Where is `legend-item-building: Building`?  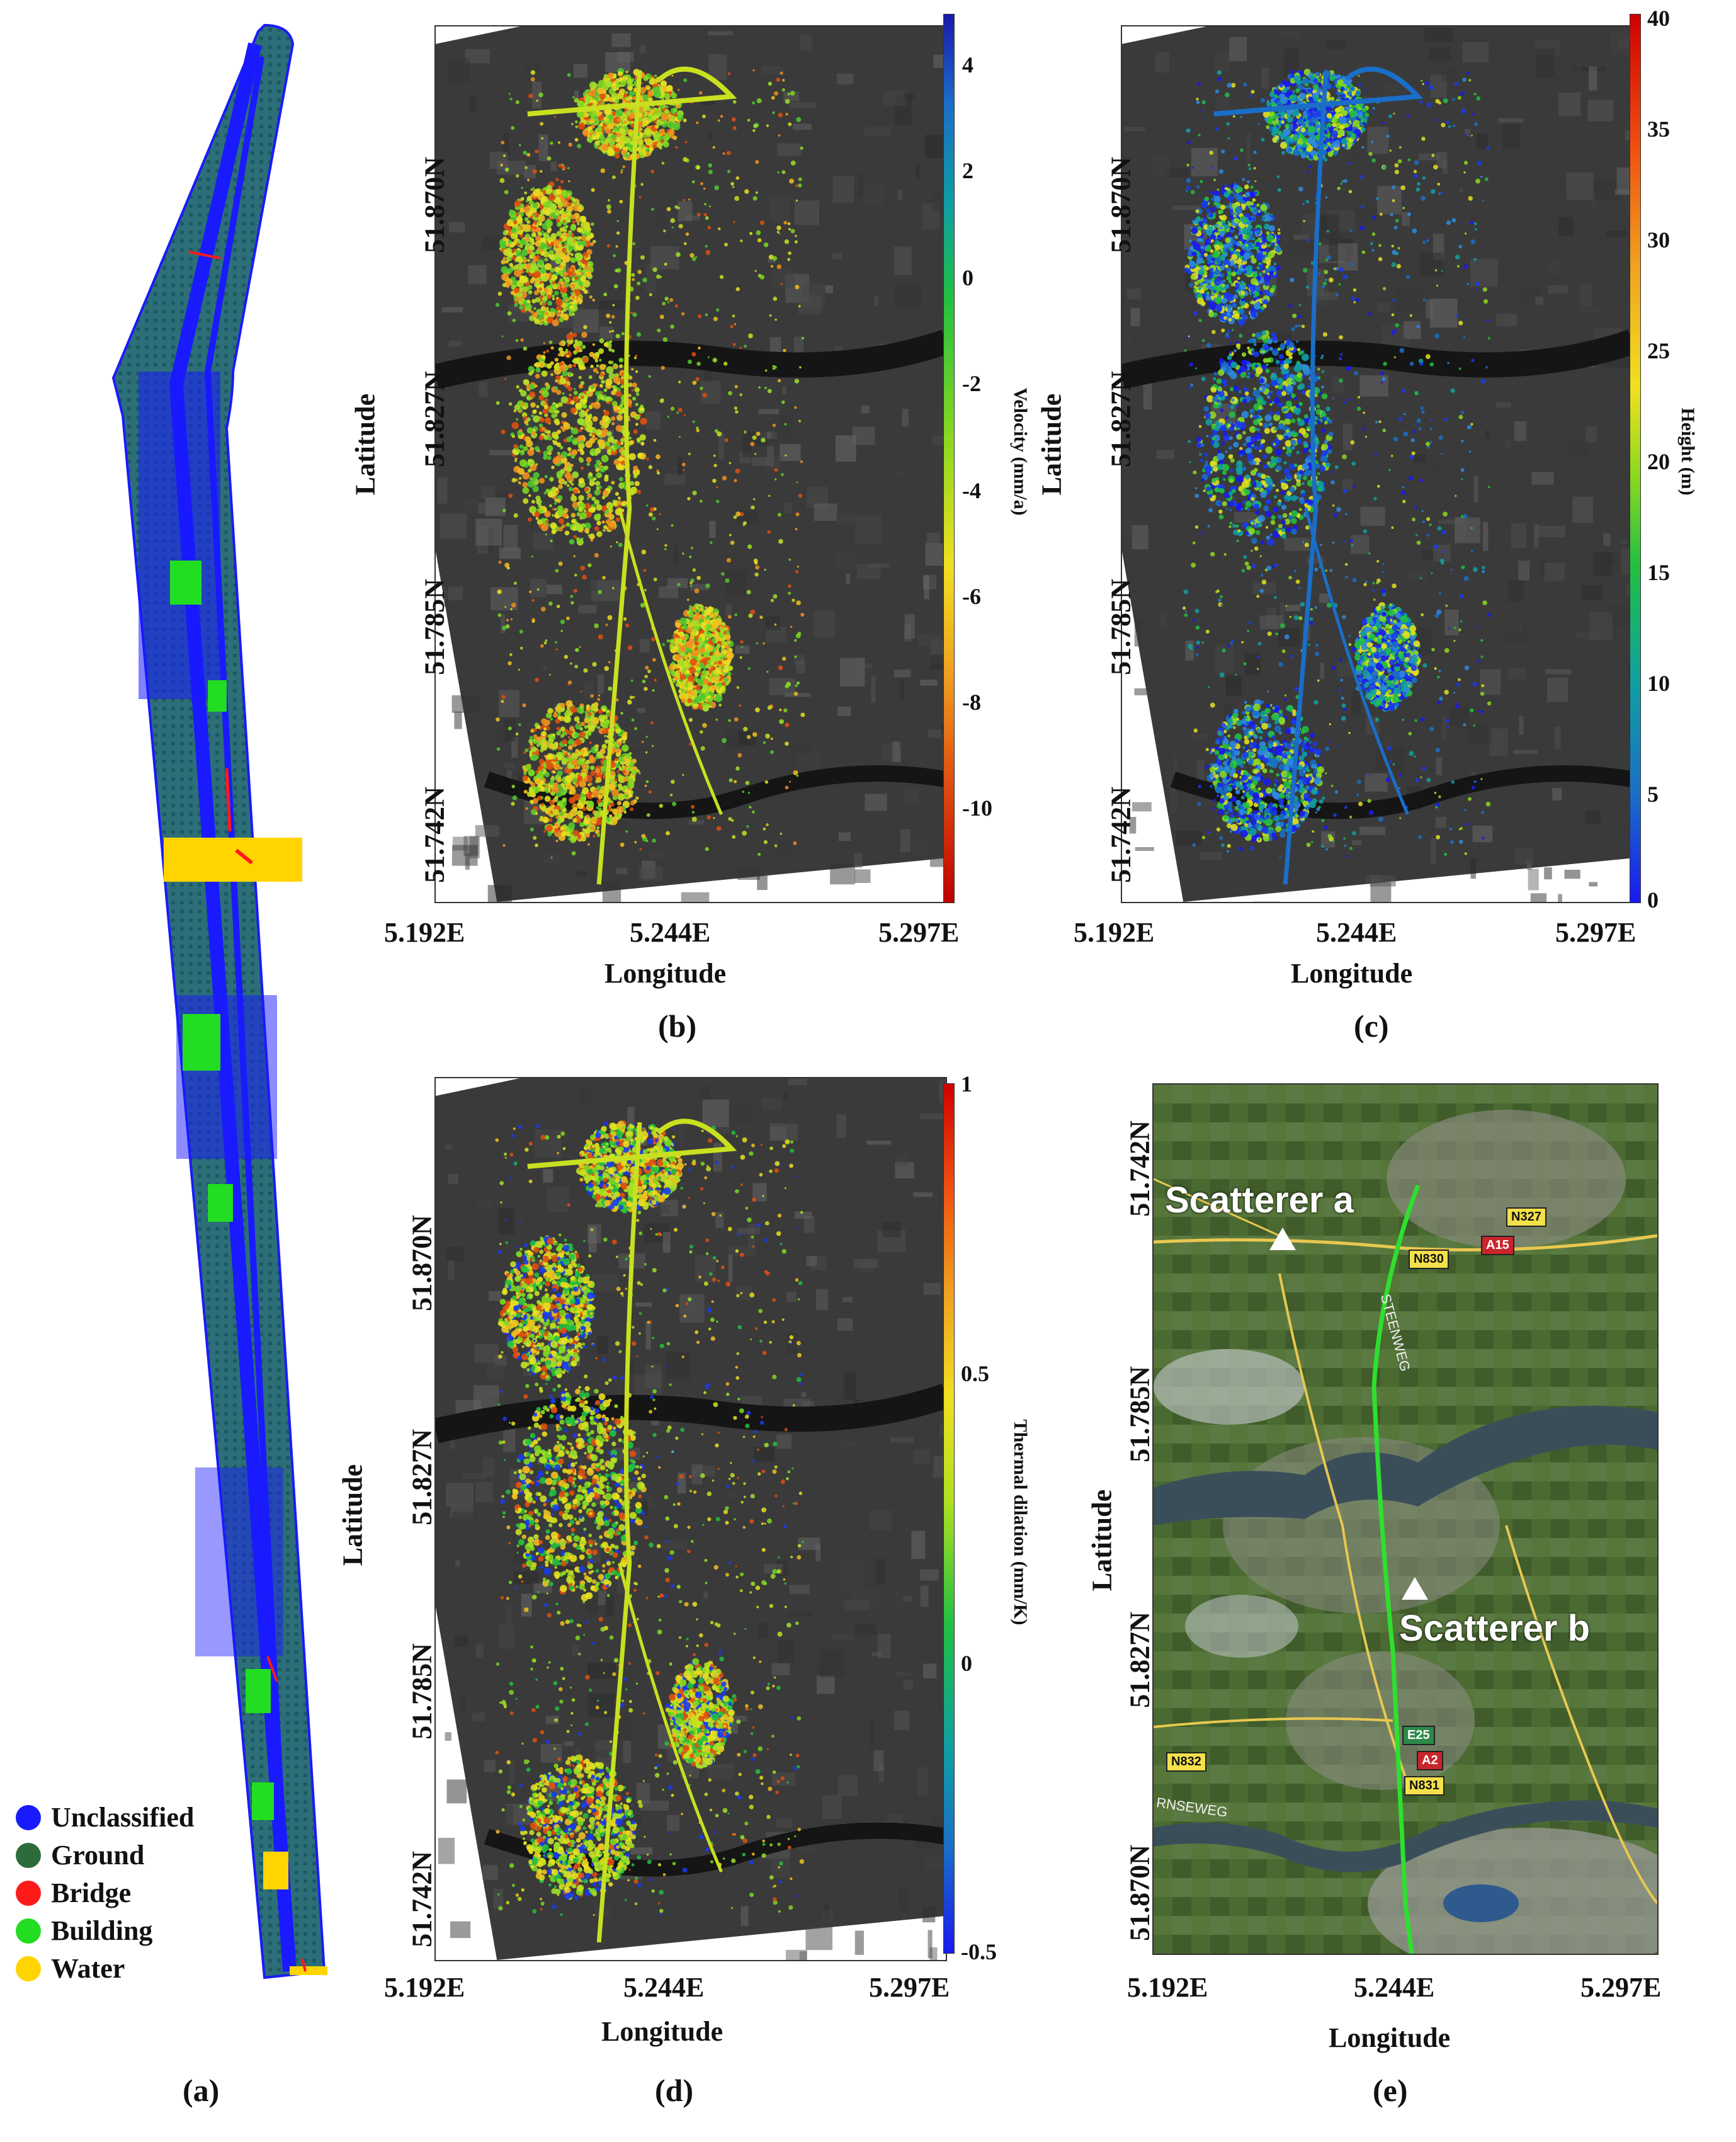
legend-item-building: Building is located at coordinates (84, 1931).